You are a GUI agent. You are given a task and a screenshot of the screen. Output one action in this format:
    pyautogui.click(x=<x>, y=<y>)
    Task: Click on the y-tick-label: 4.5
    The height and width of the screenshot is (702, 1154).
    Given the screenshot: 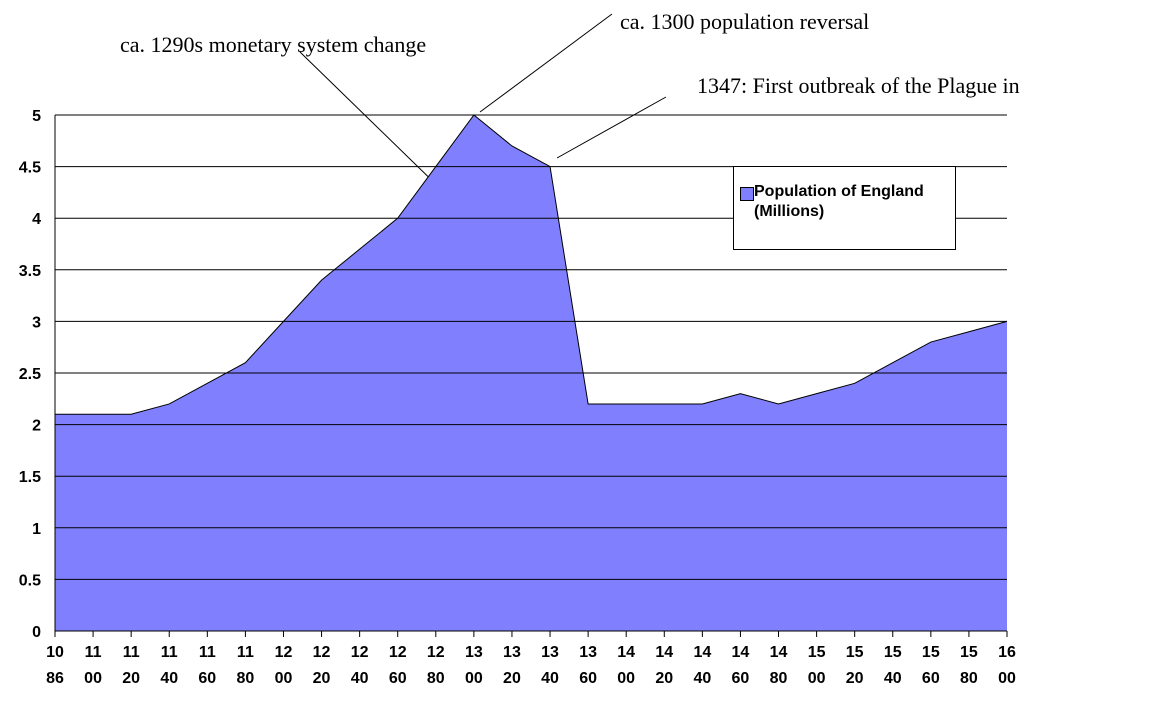 What is the action you would take?
    pyautogui.click(x=30, y=168)
    